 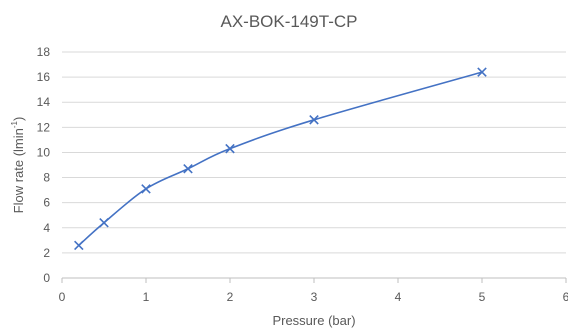 What do you see at coordinates (18, 170) in the screenshot?
I see `y-axis-label-main: Flow rate (lmin` at bounding box center [18, 170].